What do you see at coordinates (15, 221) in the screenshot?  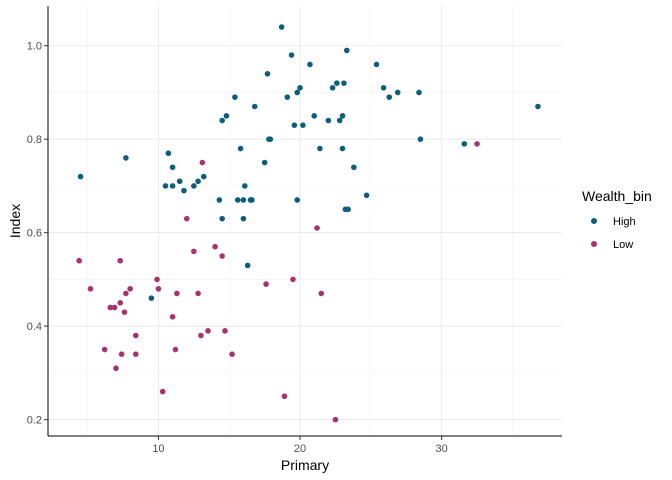 I see `y-axis-title: Index` at bounding box center [15, 221].